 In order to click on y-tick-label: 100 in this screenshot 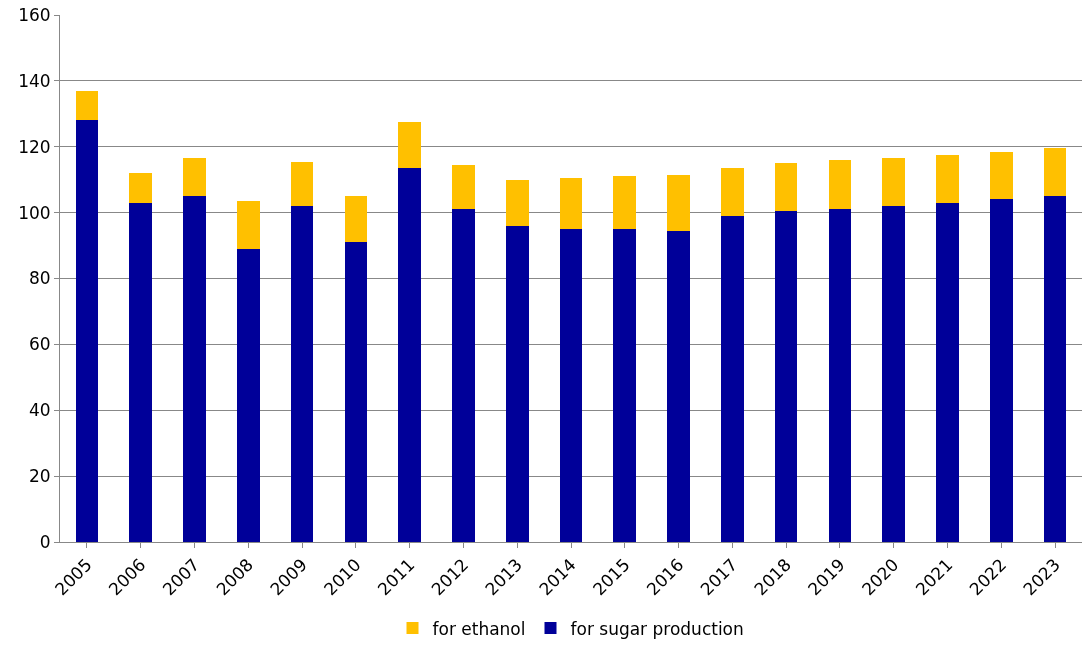, I will do `click(34, 212)`.